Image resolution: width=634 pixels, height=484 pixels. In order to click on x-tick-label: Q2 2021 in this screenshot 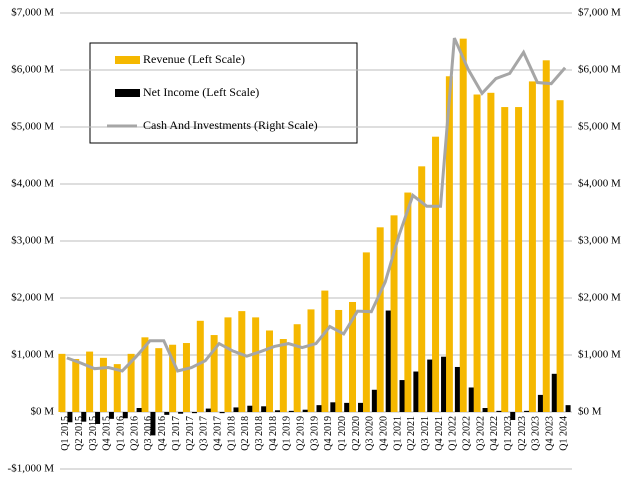, I will do `click(411, 433)`.